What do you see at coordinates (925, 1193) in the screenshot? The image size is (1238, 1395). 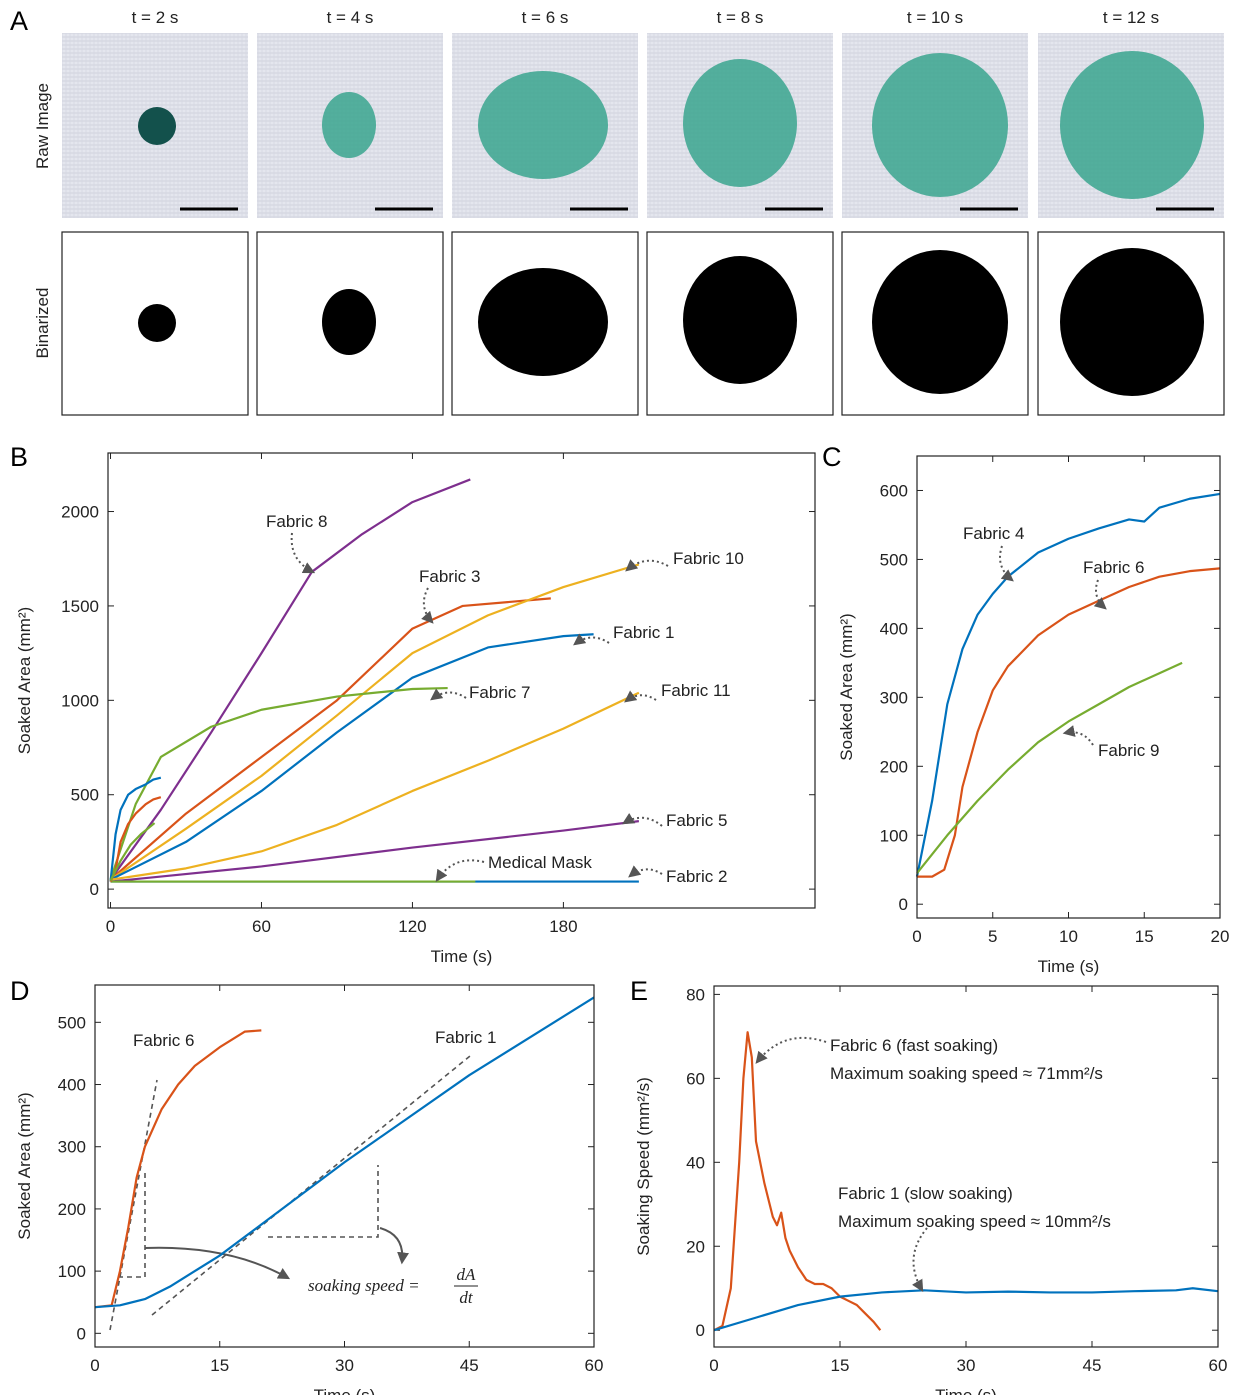 I see `series-label: Fabric 1 (slow soaking)` at bounding box center [925, 1193].